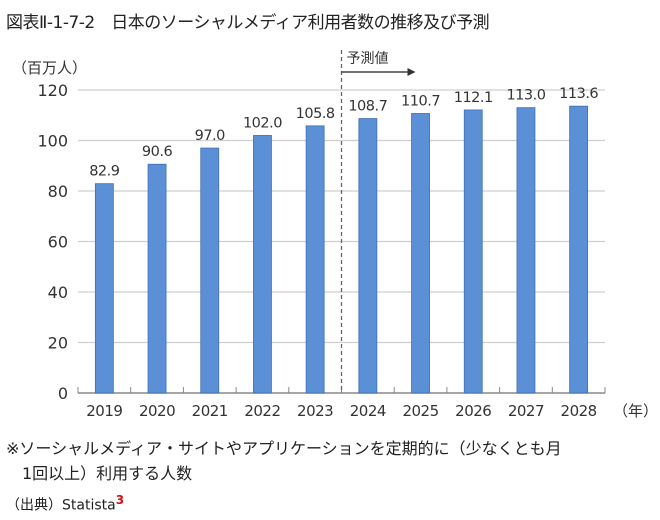 The image size is (660, 520). Describe the element at coordinates (104, 172) in the screenshot. I see `data-label: 82.9` at that location.